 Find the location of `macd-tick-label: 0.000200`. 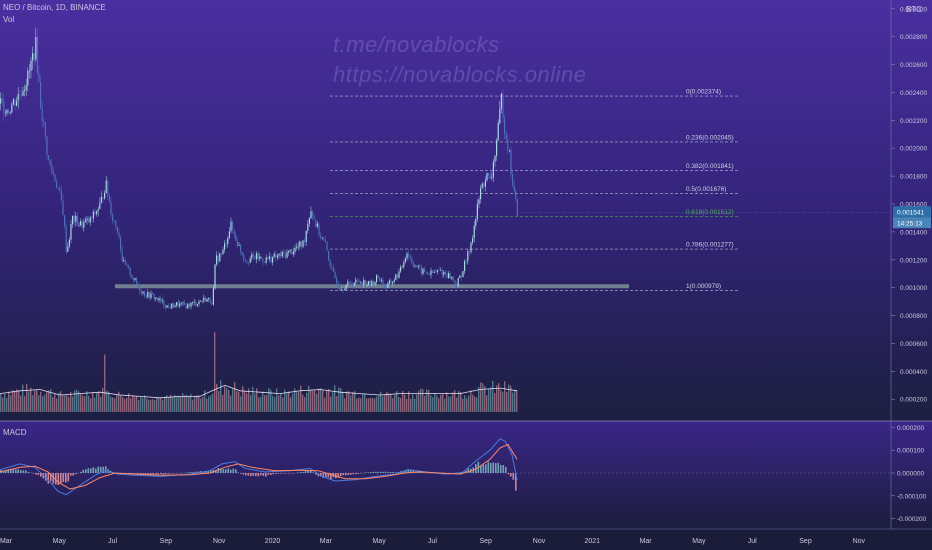

macd-tick-label: 0.000200 is located at coordinates (910, 428).